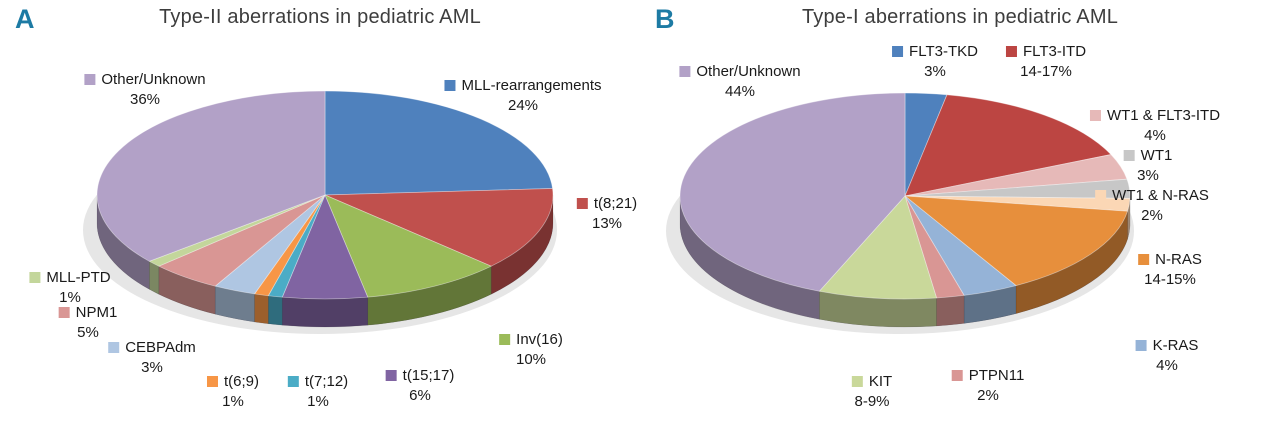 Image resolution: width=1280 pixels, height=439 pixels. Describe the element at coordinates (740, 91) in the screenshot. I see `slice-percent: 44%` at that location.